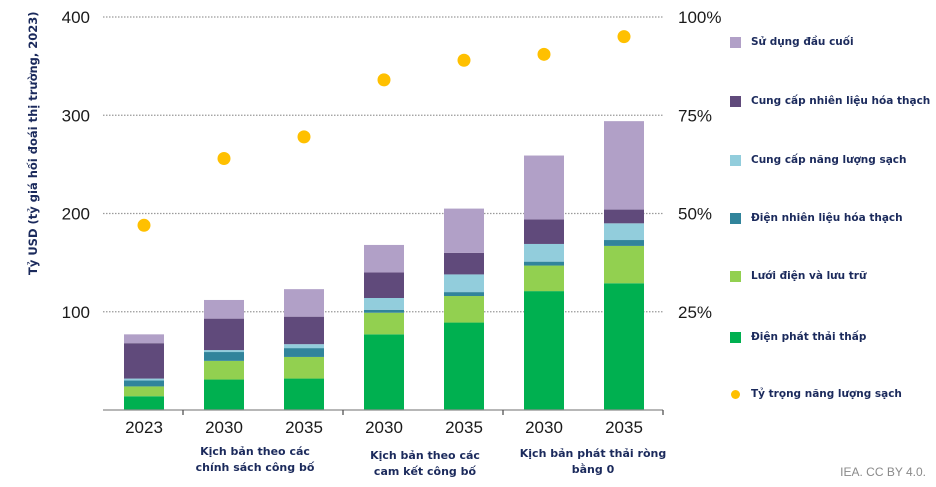 This screenshot has height=487, width=936. What do you see at coordinates (425, 464) in the screenshot?
I see `group-label-announced-pledges: Kịch bản theo các cam kết công bố` at bounding box center [425, 464].